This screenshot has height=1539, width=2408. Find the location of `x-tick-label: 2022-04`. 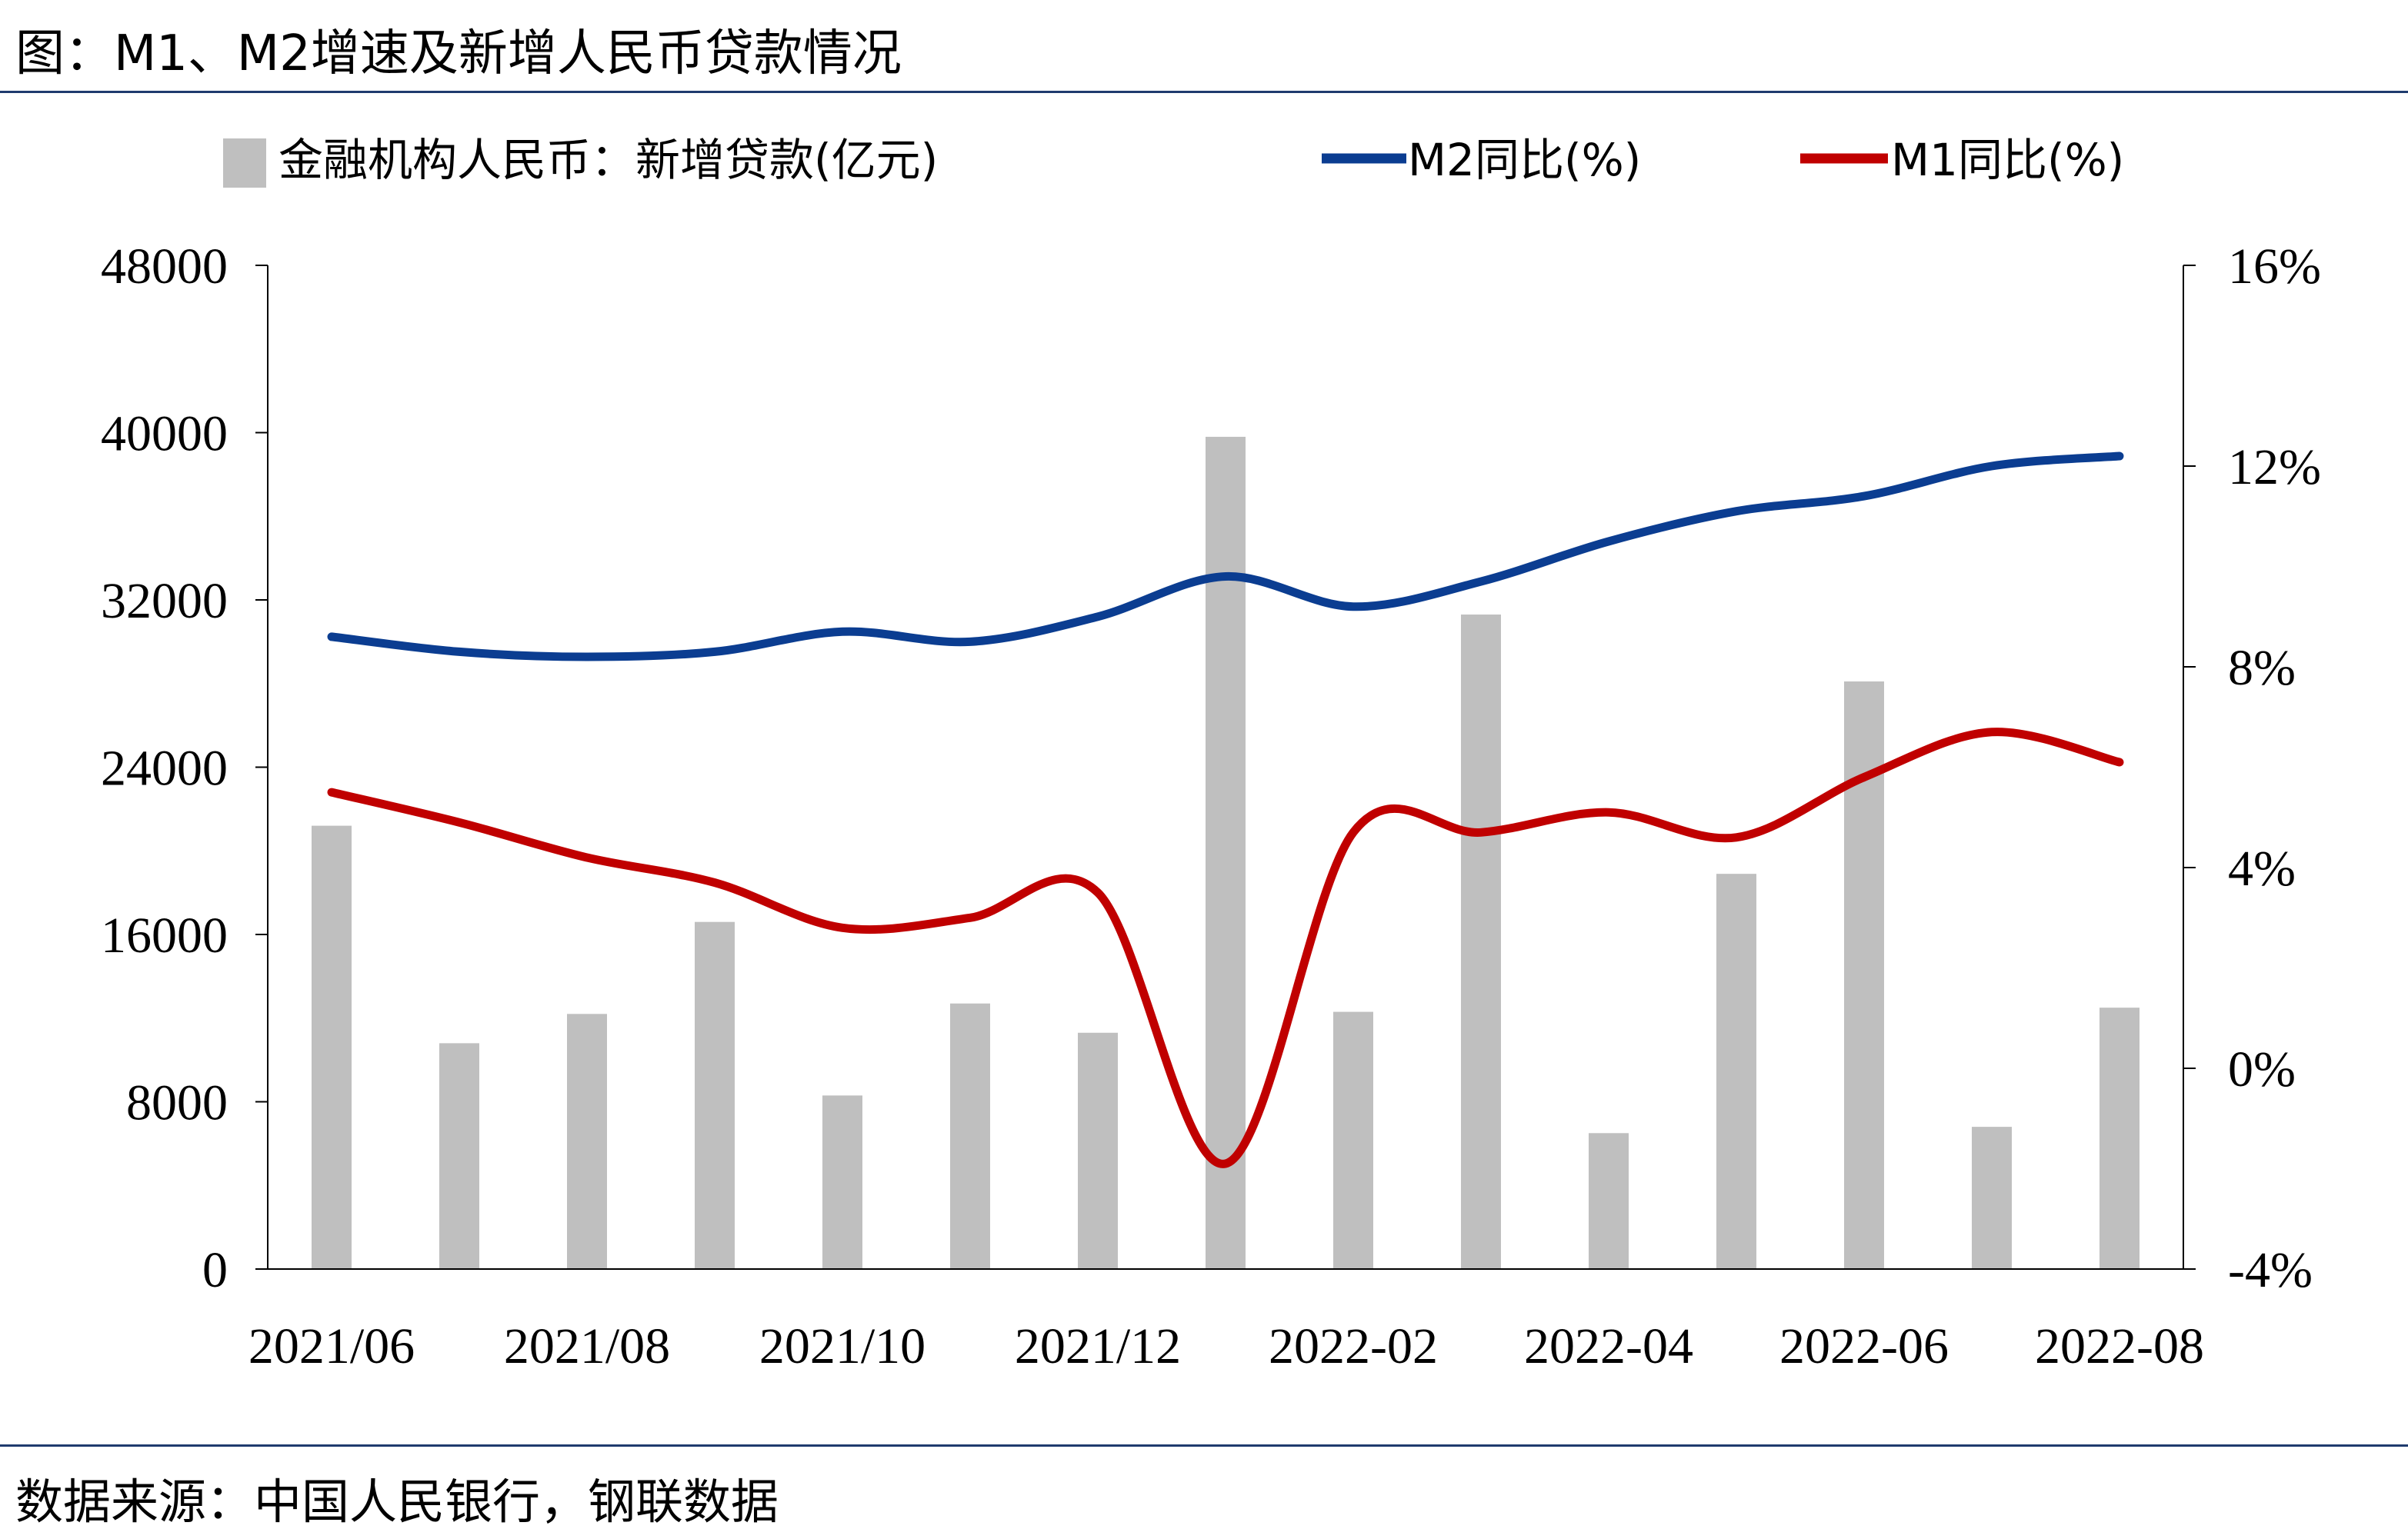

x-tick-label: 2022-04 is located at coordinates (1608, 1346).